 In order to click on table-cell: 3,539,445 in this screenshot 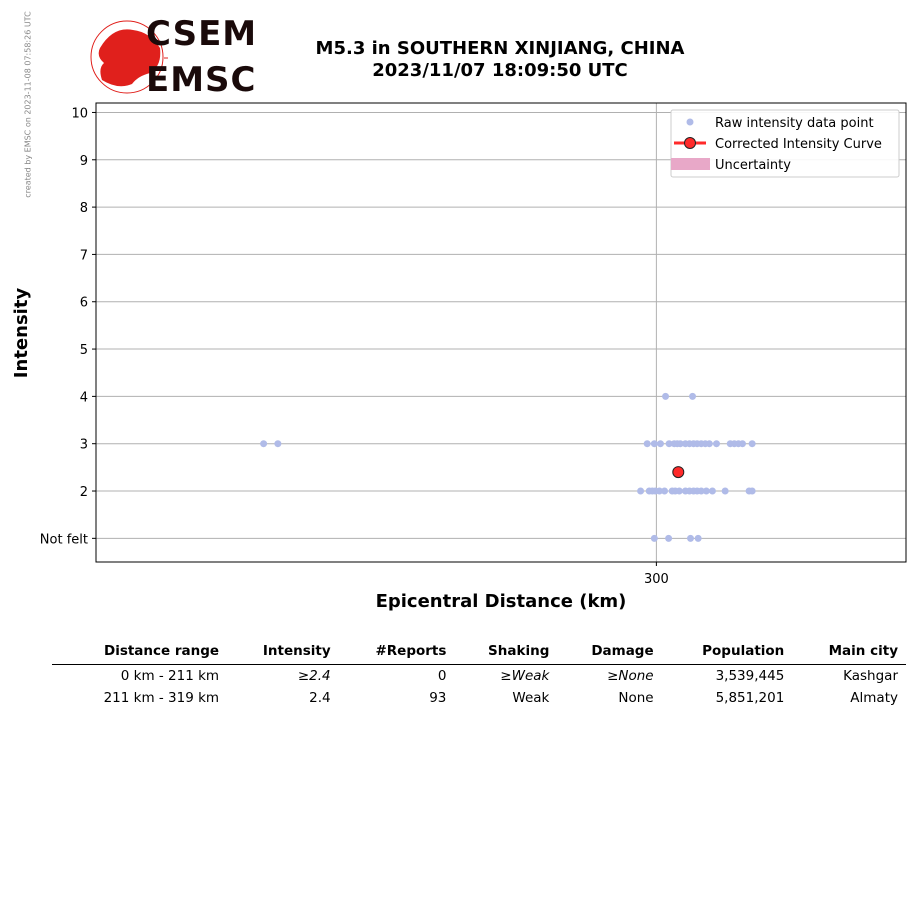, I will do `click(750, 676)`.